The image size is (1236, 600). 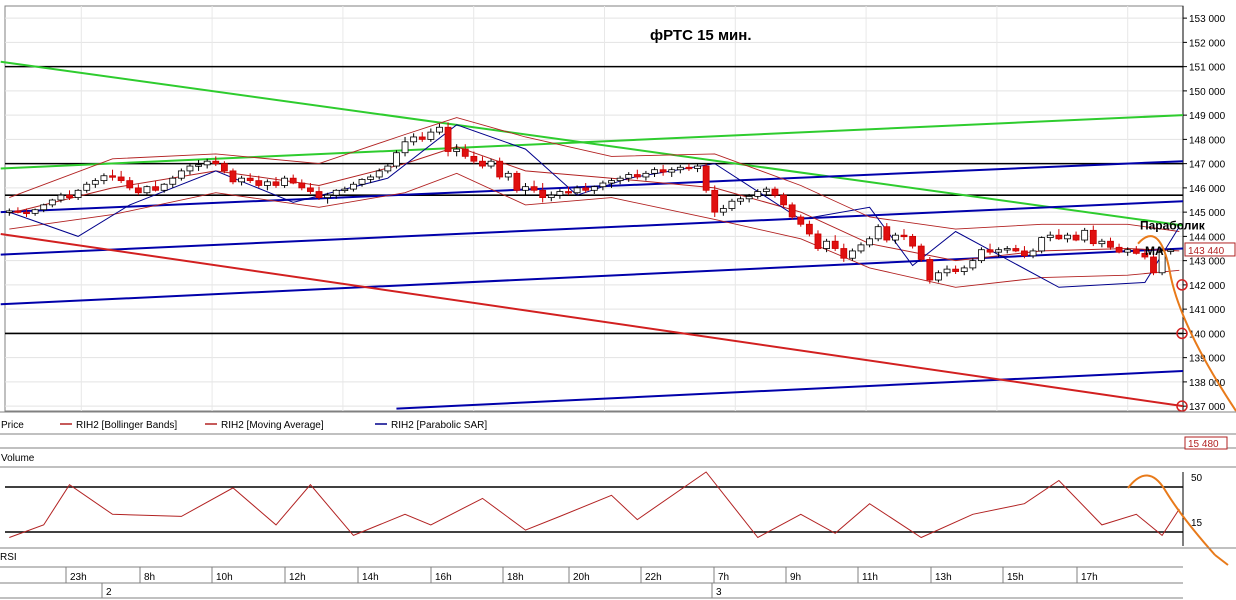 What do you see at coordinates (1206, 443) in the screenshot?
I see `volume-value-tag` at bounding box center [1206, 443].